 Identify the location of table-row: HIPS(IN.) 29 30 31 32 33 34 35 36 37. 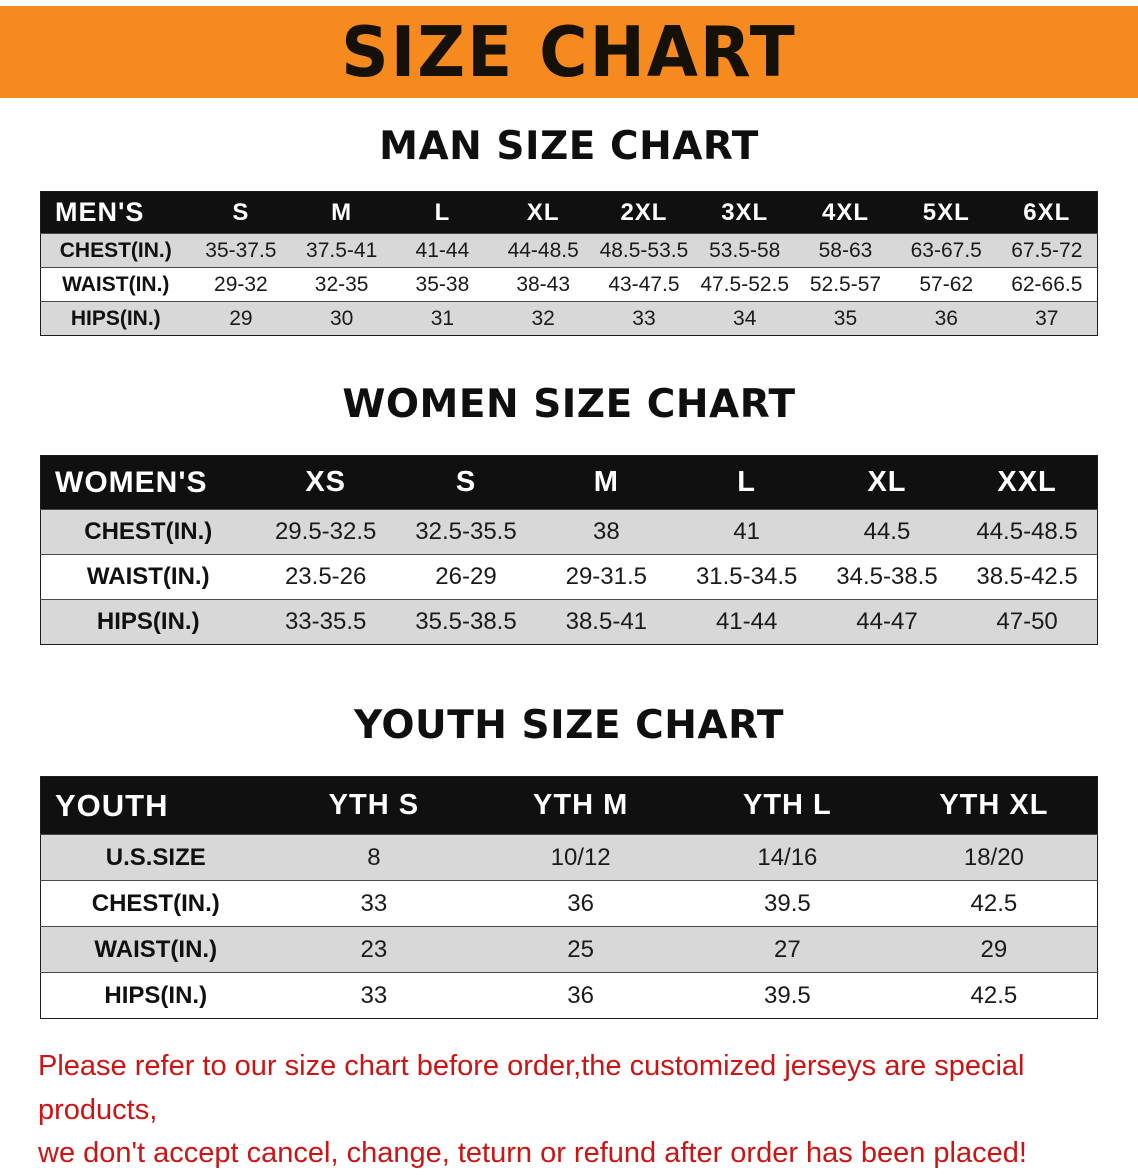
(569, 318).